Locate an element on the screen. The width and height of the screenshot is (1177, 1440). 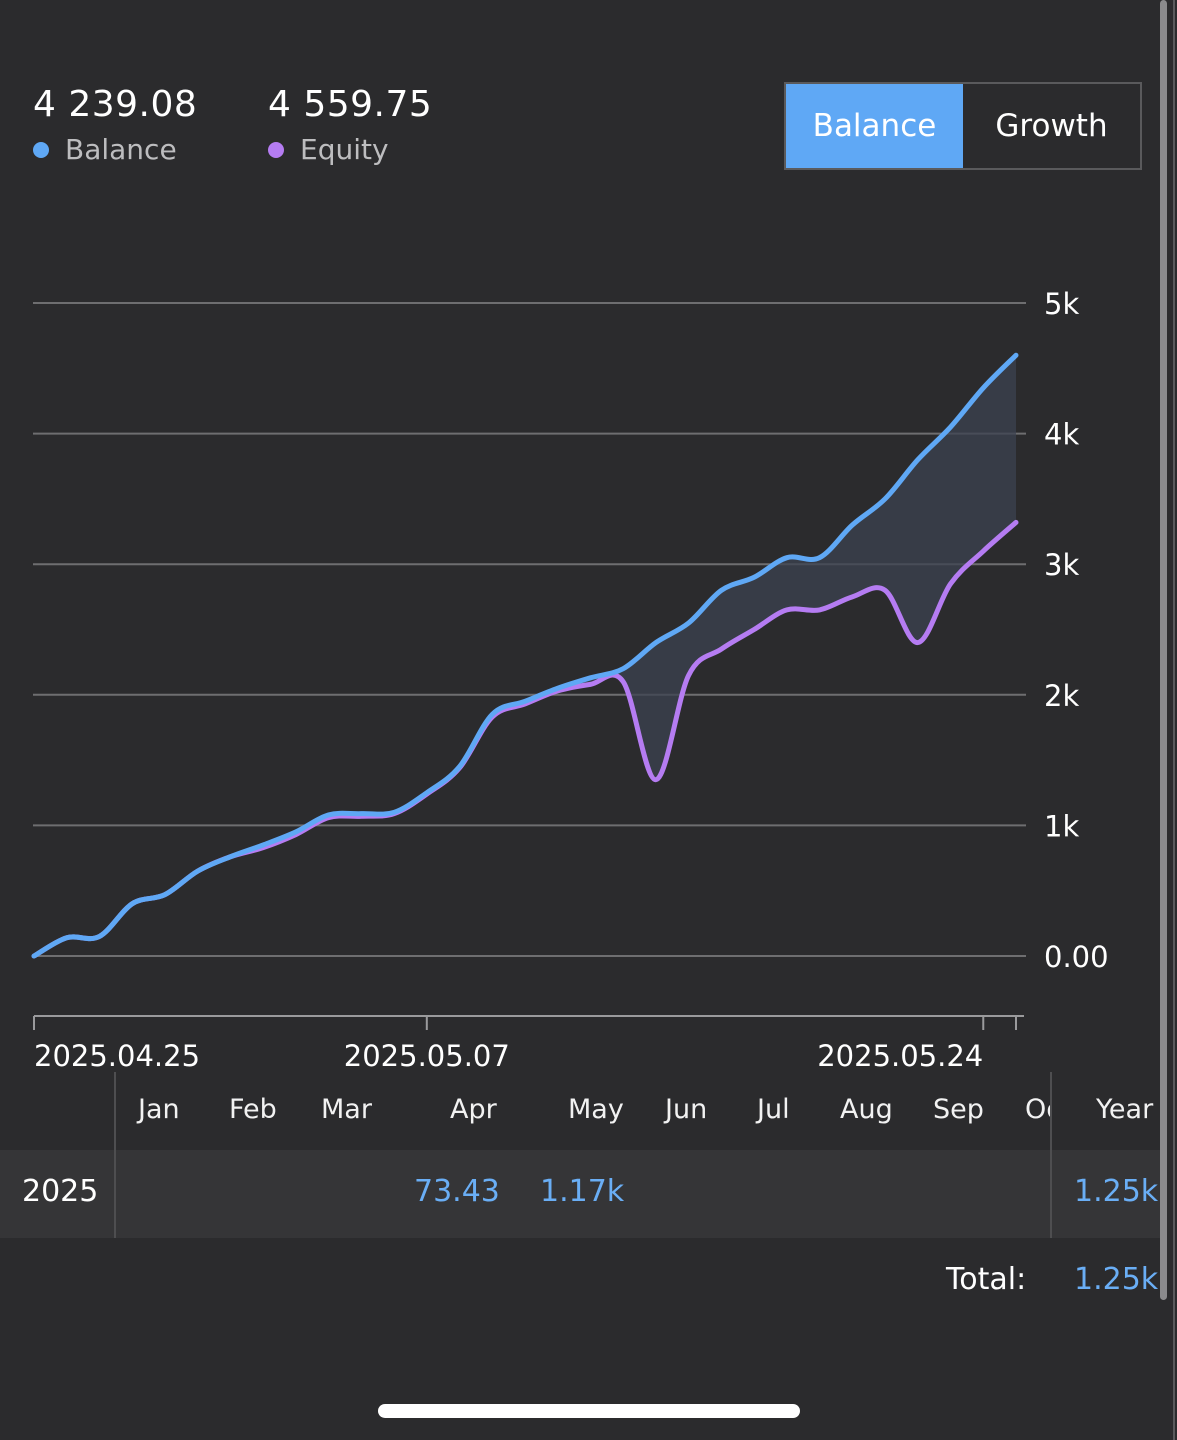
scrollbar is located at coordinates (1163, 650).